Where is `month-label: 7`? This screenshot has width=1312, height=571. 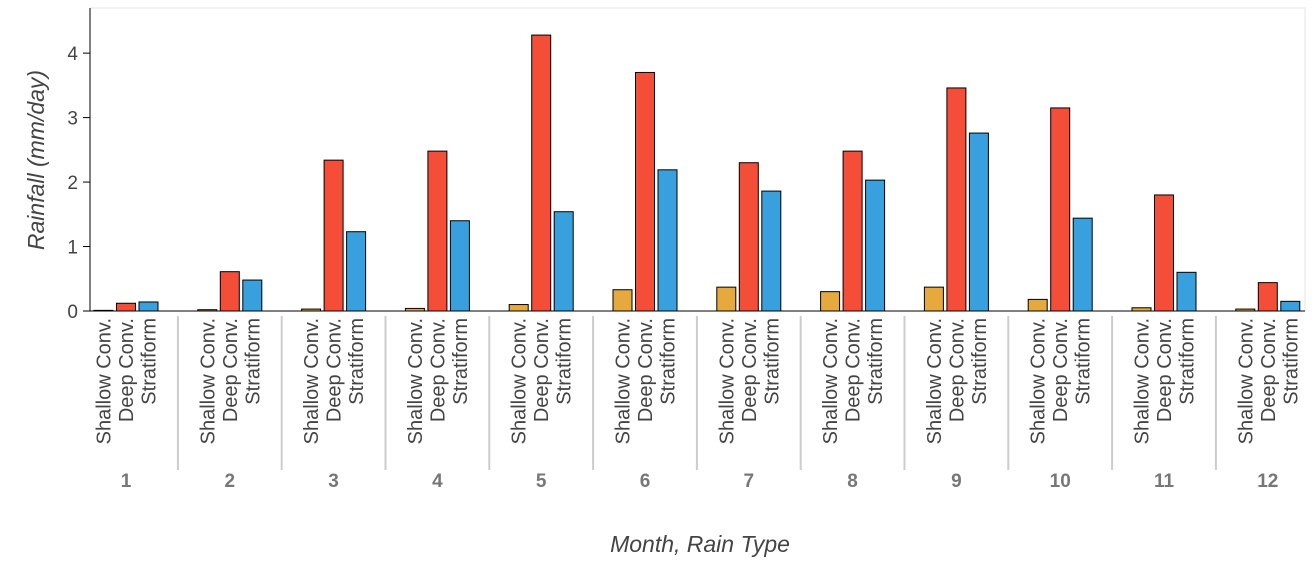
month-label: 7 is located at coordinates (749, 481).